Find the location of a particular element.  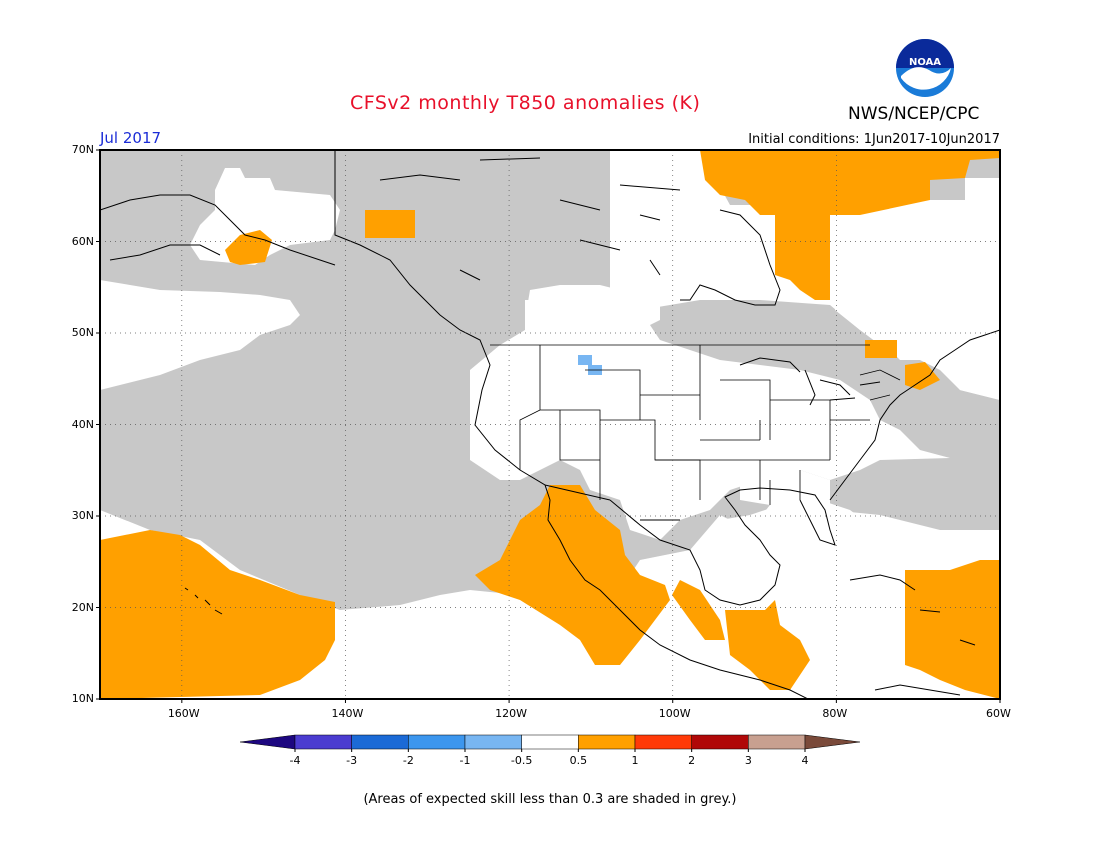

color-legend: -4 -3 -2 -1 -0.5 0.5 1 2 3 4 is located at coordinates (550, 750).